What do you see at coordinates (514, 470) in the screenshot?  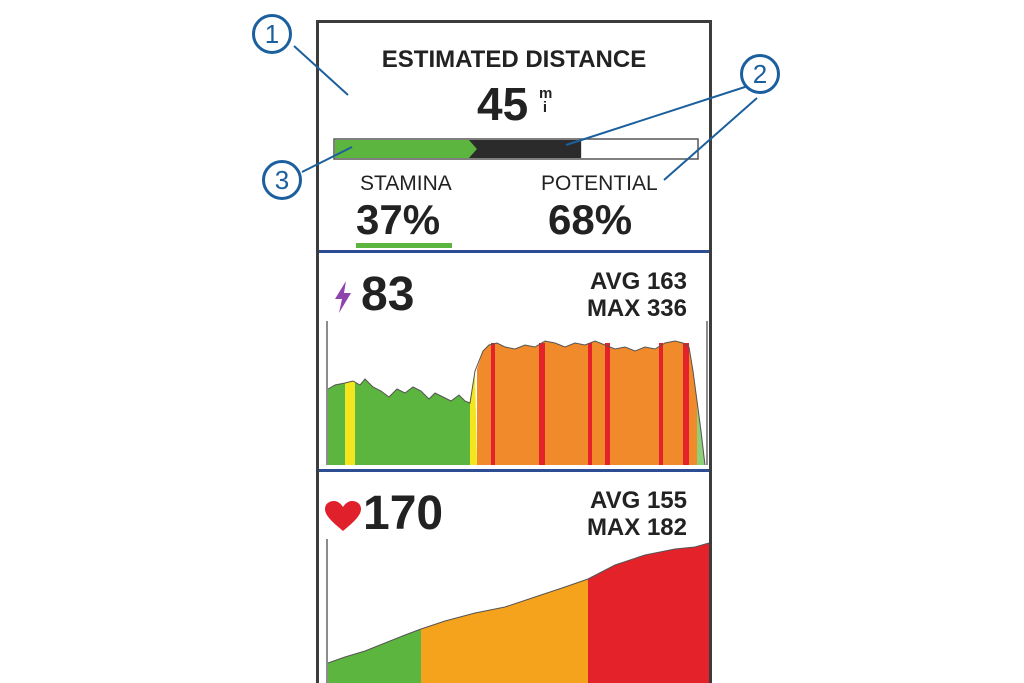 I see `divider-bottom` at bounding box center [514, 470].